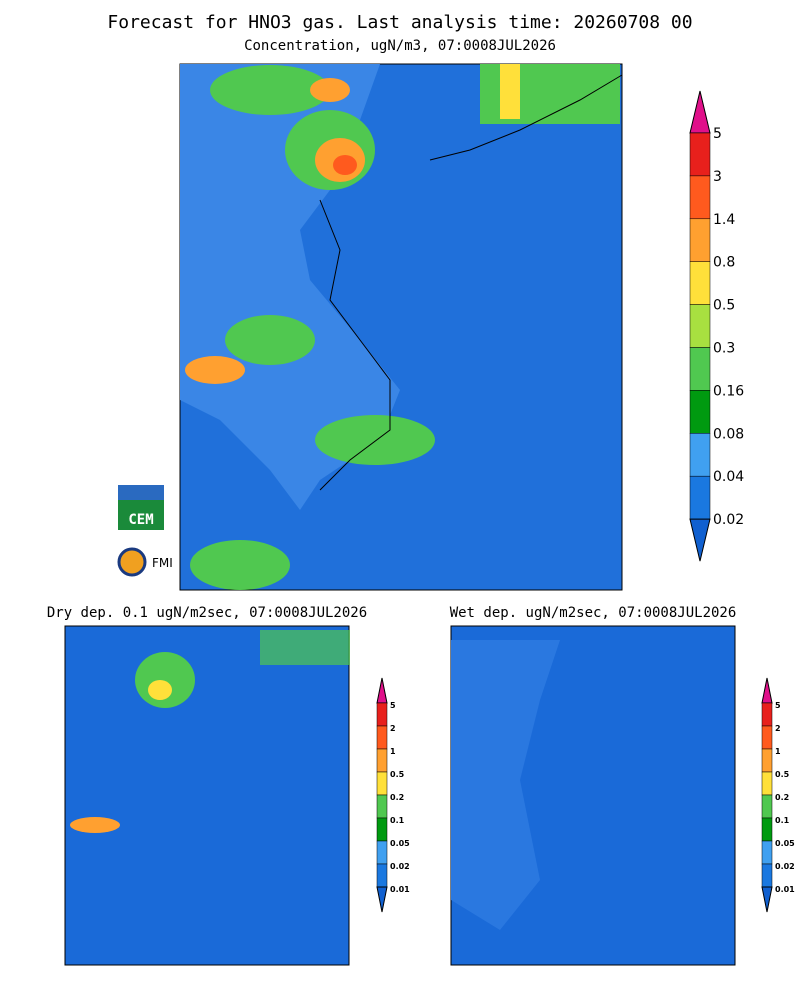  Describe the element at coordinates (140, 520) in the screenshot. I see `cem-text: CEM` at that location.